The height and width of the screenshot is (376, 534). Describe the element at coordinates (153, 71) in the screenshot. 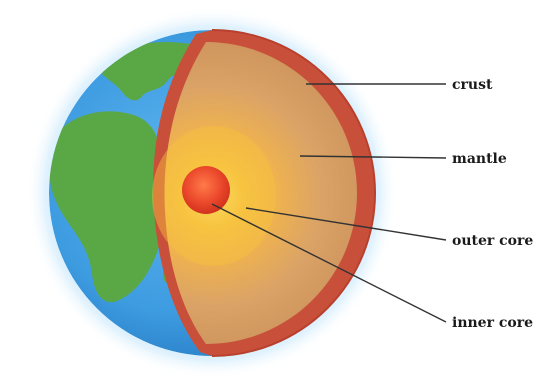

I see `land-europe` at that location.